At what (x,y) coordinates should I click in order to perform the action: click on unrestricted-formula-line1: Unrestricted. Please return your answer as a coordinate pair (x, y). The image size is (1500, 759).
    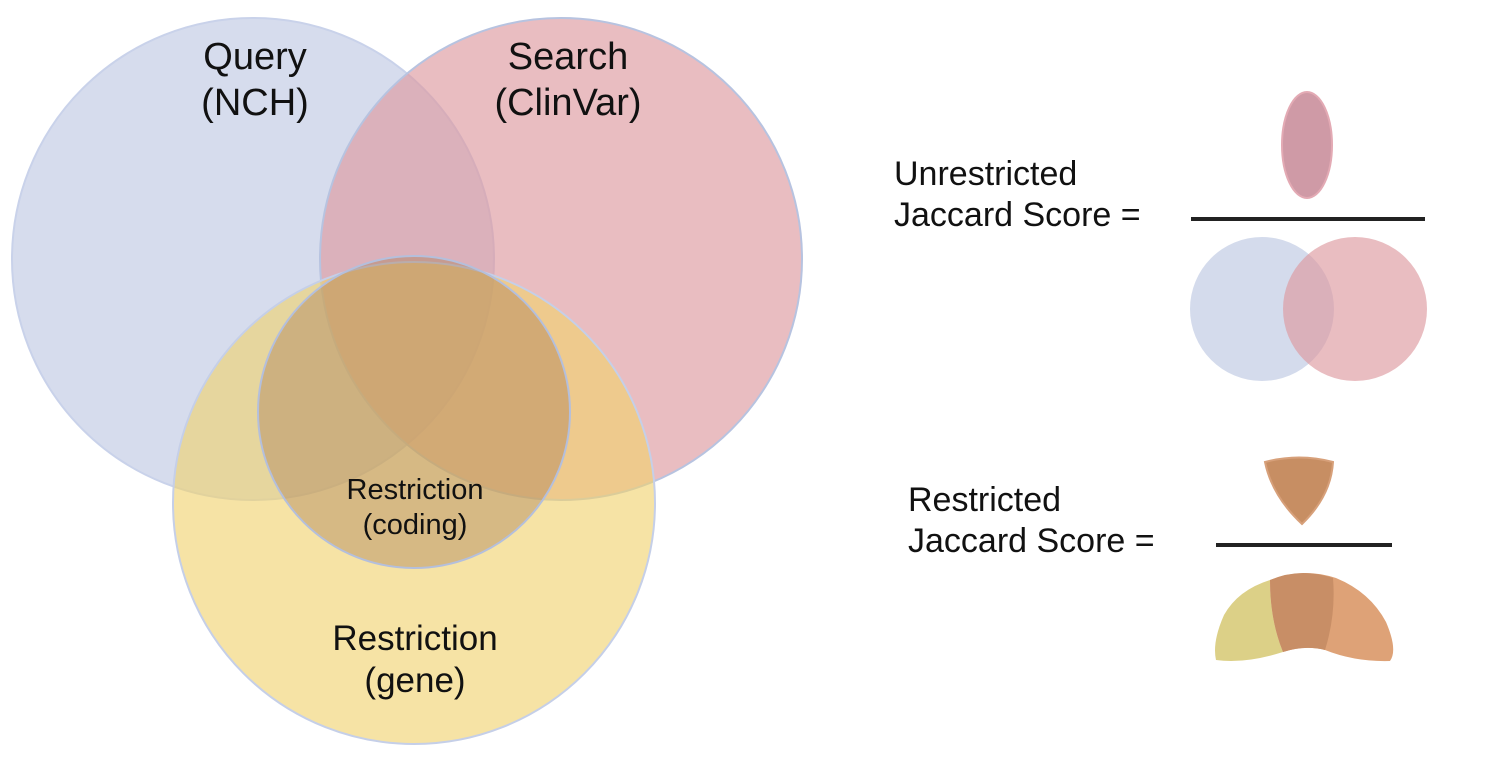
    Looking at the image, I should click on (986, 174).